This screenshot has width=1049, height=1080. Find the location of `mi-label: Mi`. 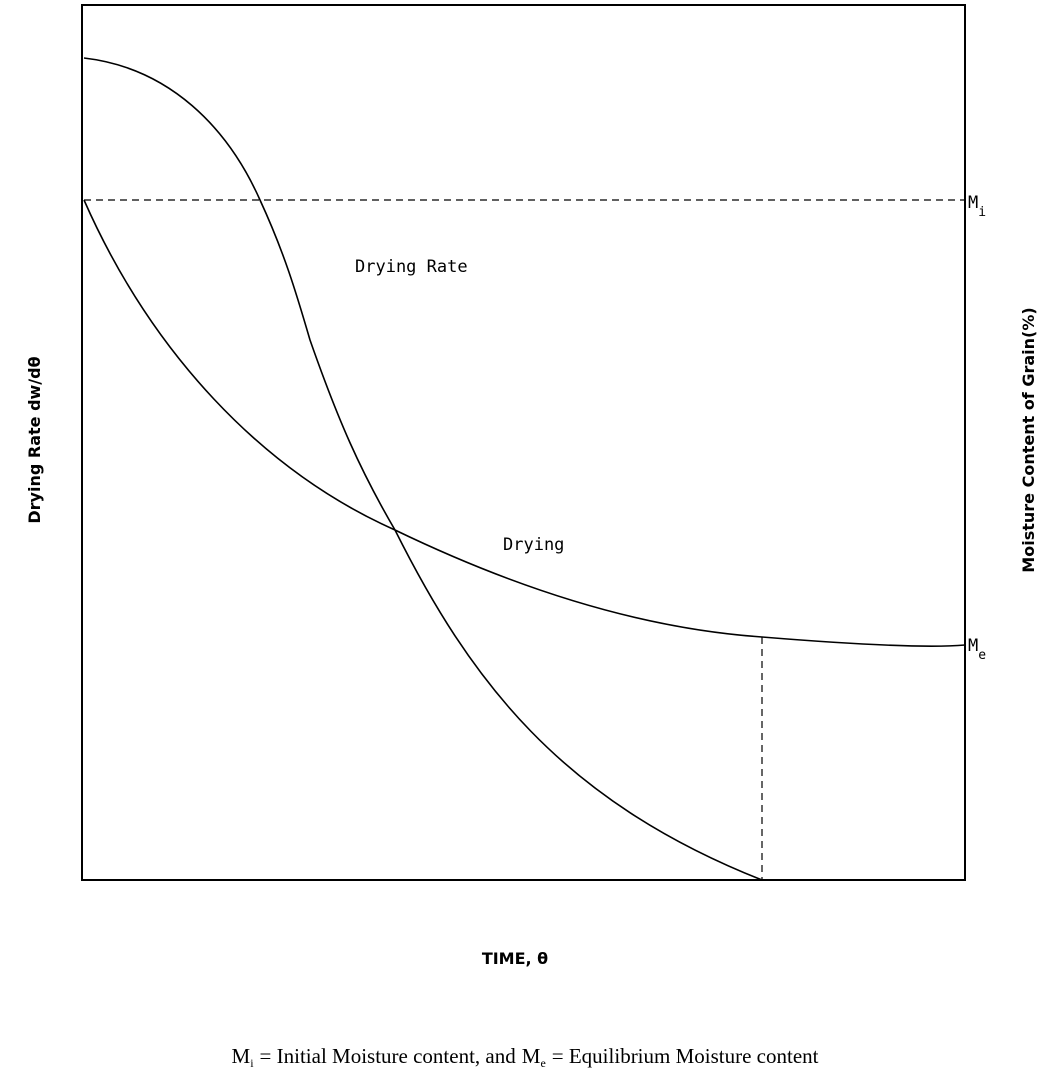

mi-label: Mi is located at coordinates (977, 206).